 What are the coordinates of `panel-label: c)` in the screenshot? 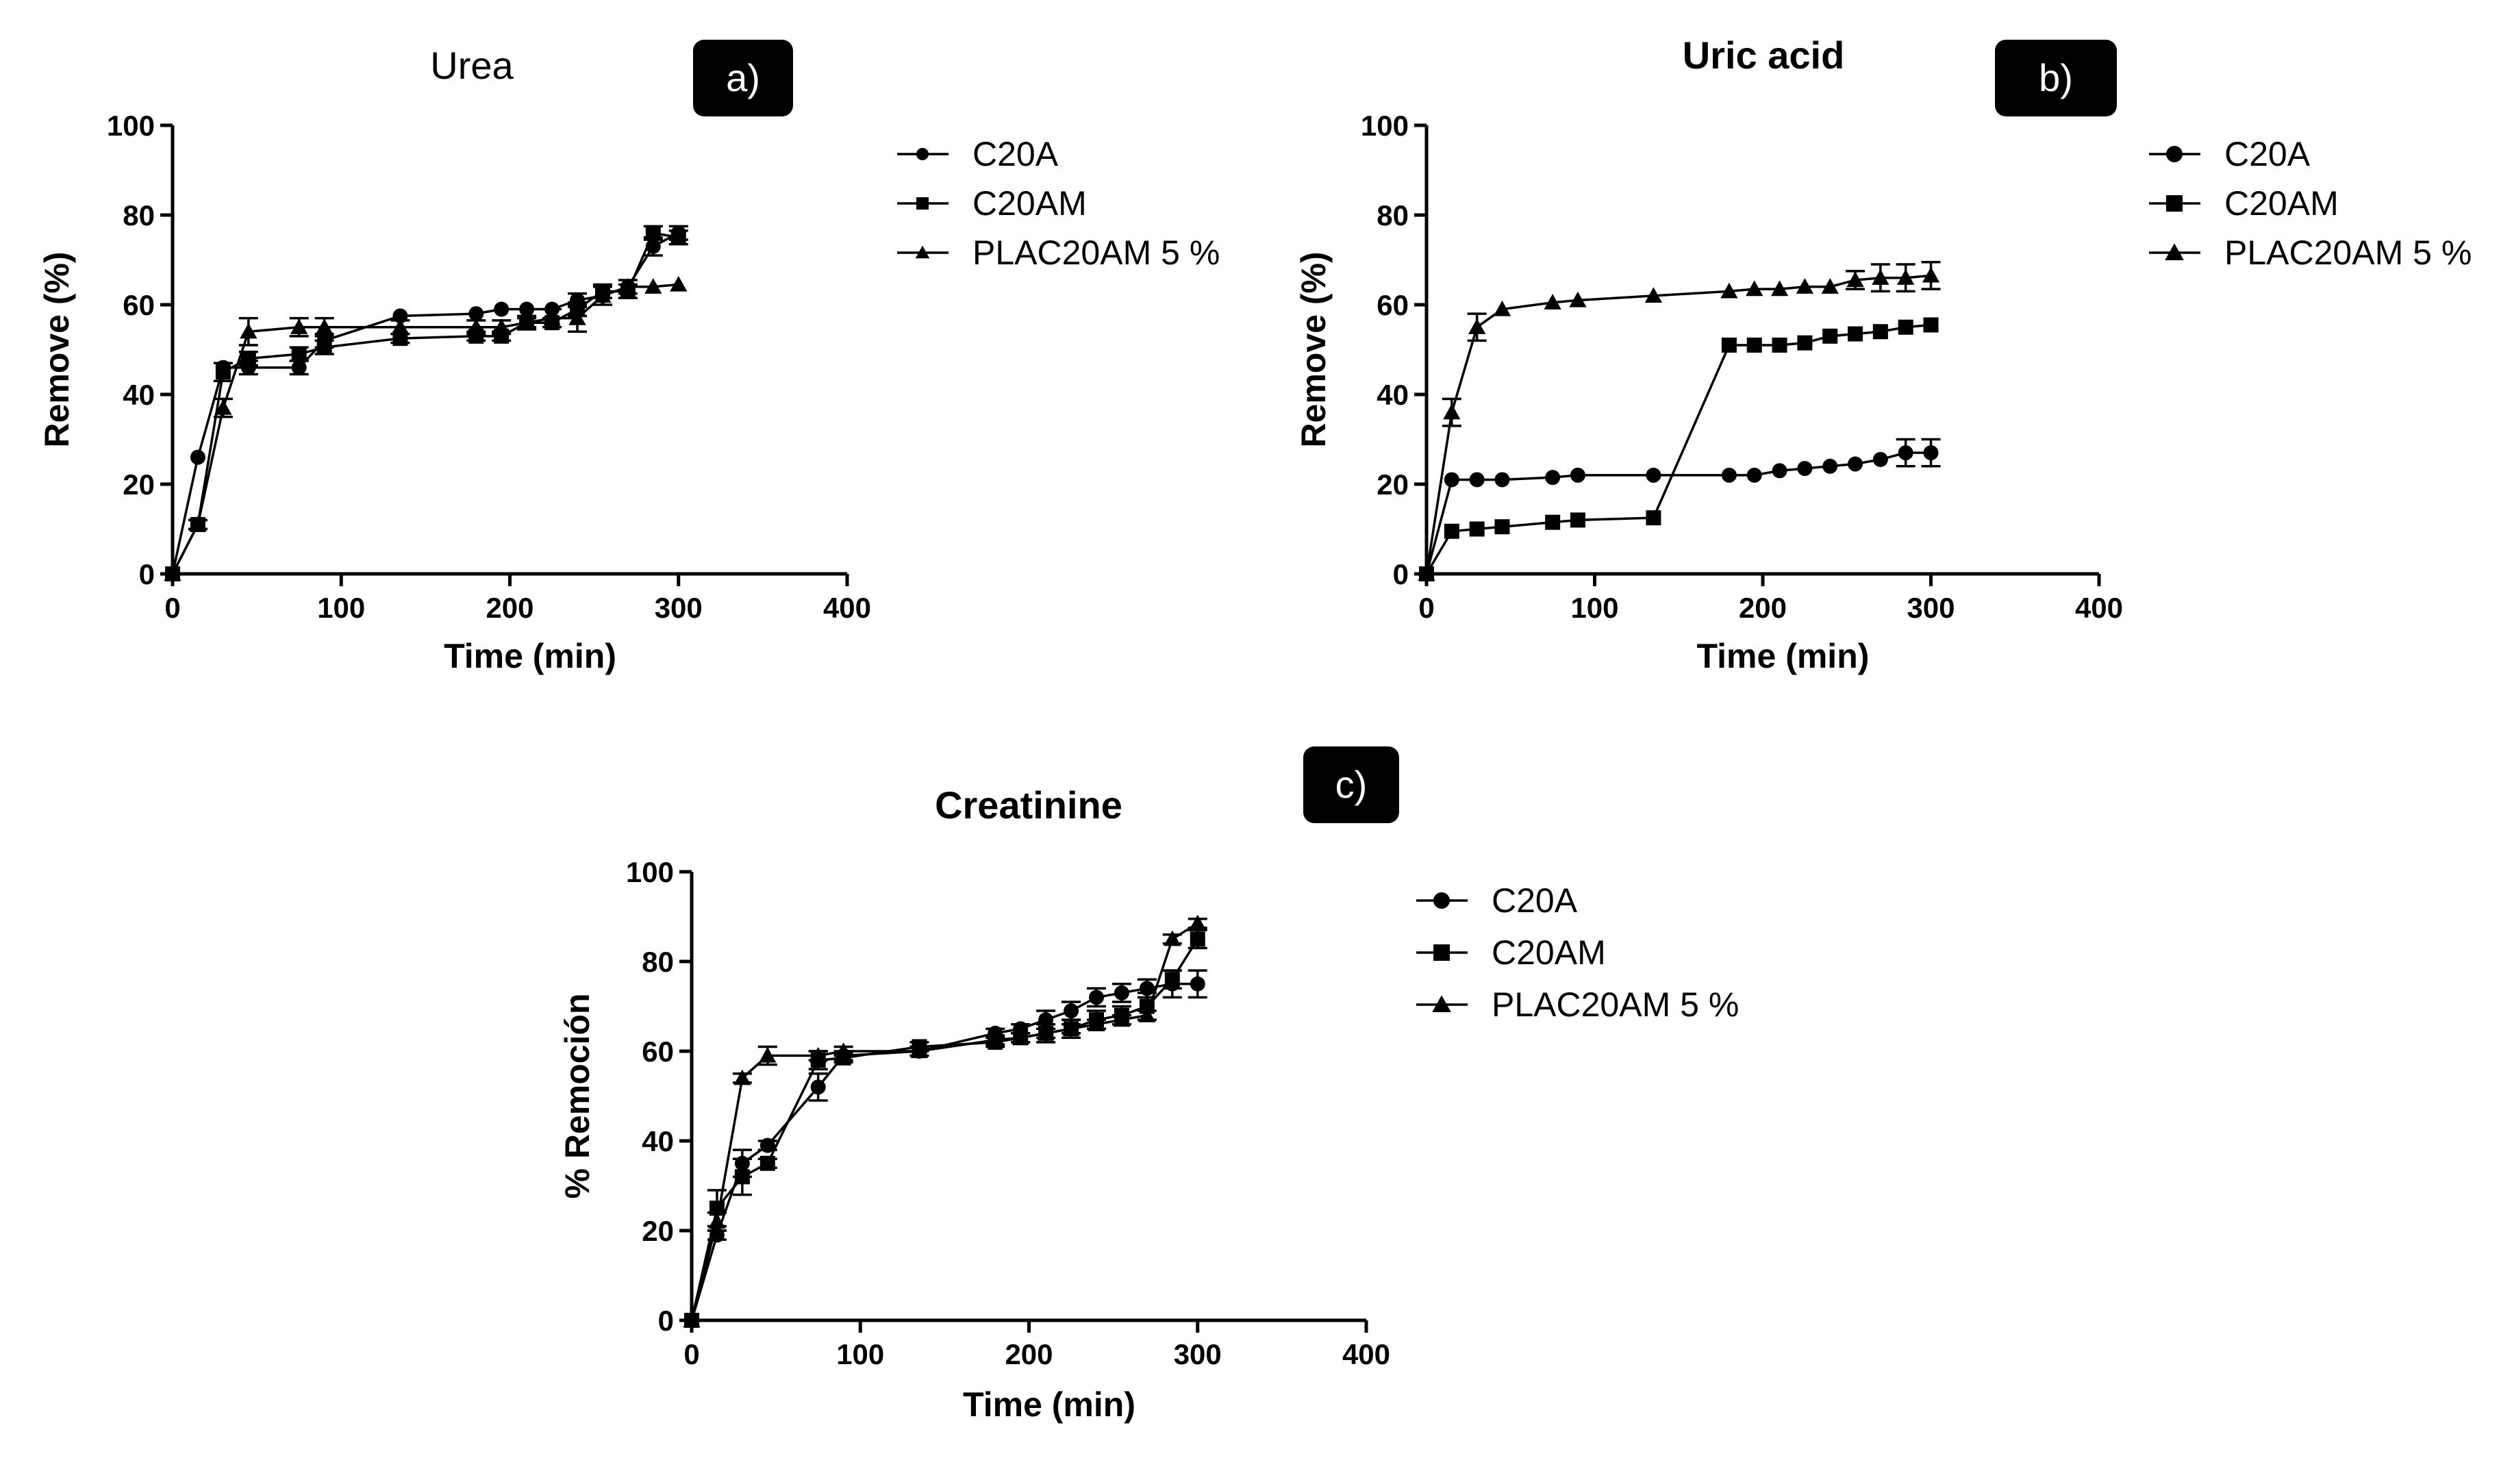 It's located at (1351, 784).